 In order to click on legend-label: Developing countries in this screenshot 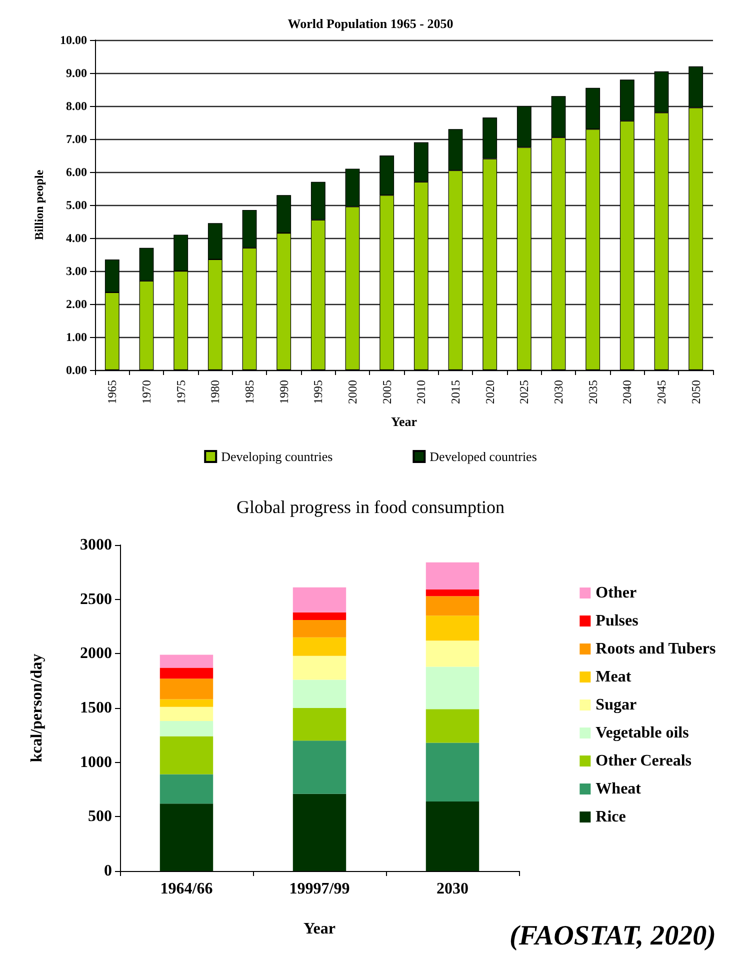, I will do `click(277, 456)`.